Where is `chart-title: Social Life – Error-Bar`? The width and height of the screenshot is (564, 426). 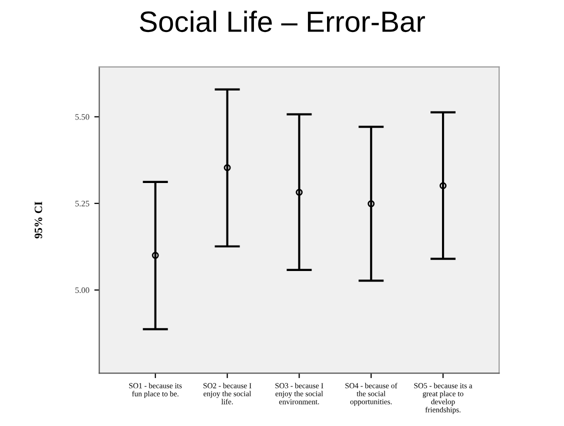 chart-title: Social Life – Error-Bar is located at coordinates (282, 21).